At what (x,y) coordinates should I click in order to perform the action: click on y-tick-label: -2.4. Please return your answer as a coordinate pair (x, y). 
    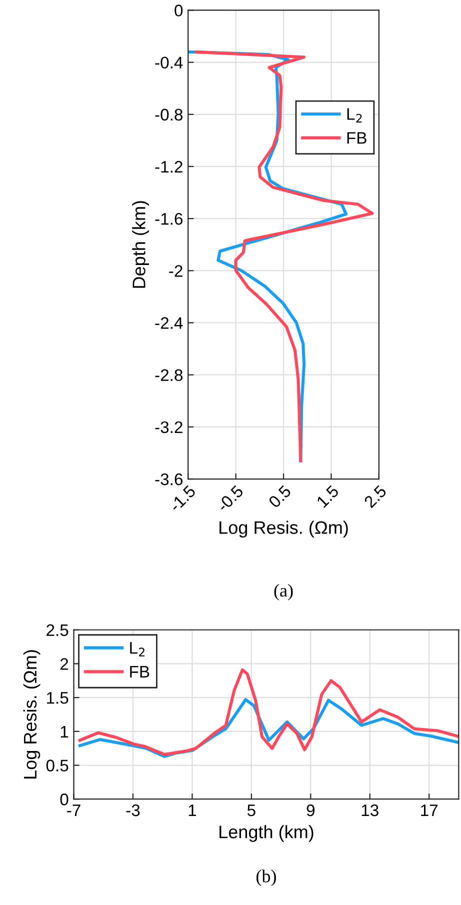
    Looking at the image, I should click on (169, 323).